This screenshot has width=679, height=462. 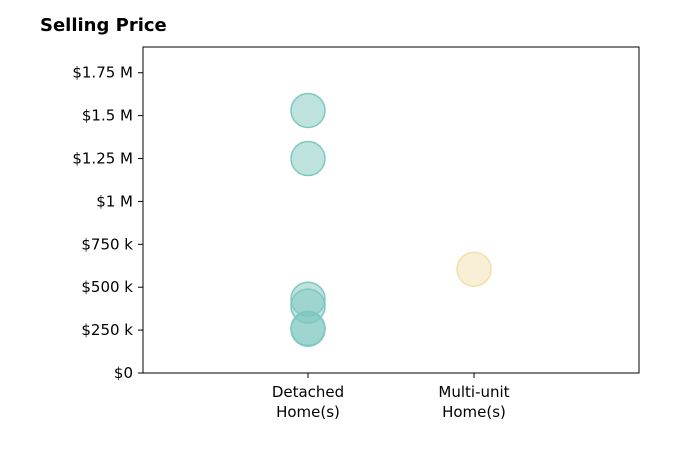 I want to click on y-tick-label: $1.75 M, so click(x=102, y=73).